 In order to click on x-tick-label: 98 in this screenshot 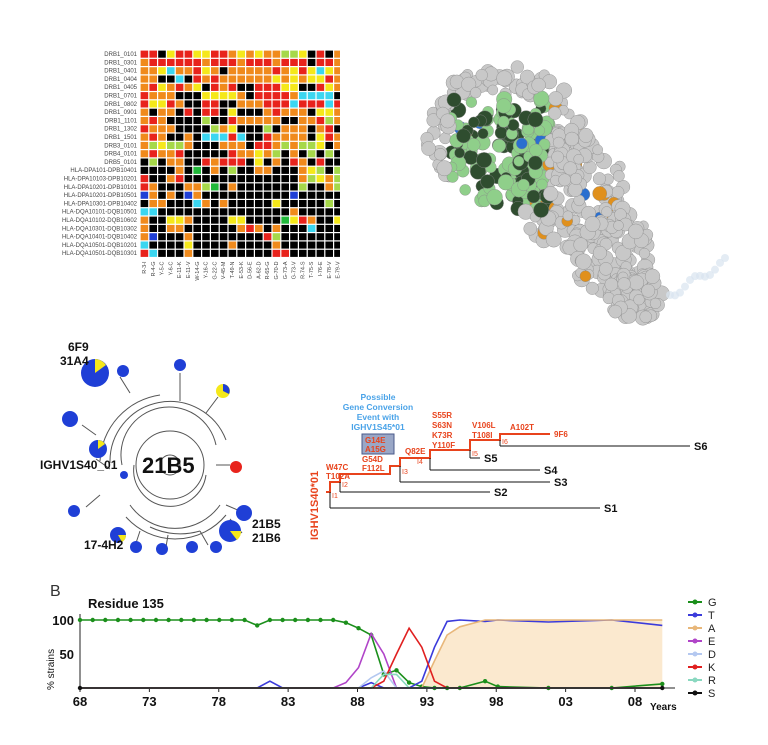, I will do `click(496, 701)`.